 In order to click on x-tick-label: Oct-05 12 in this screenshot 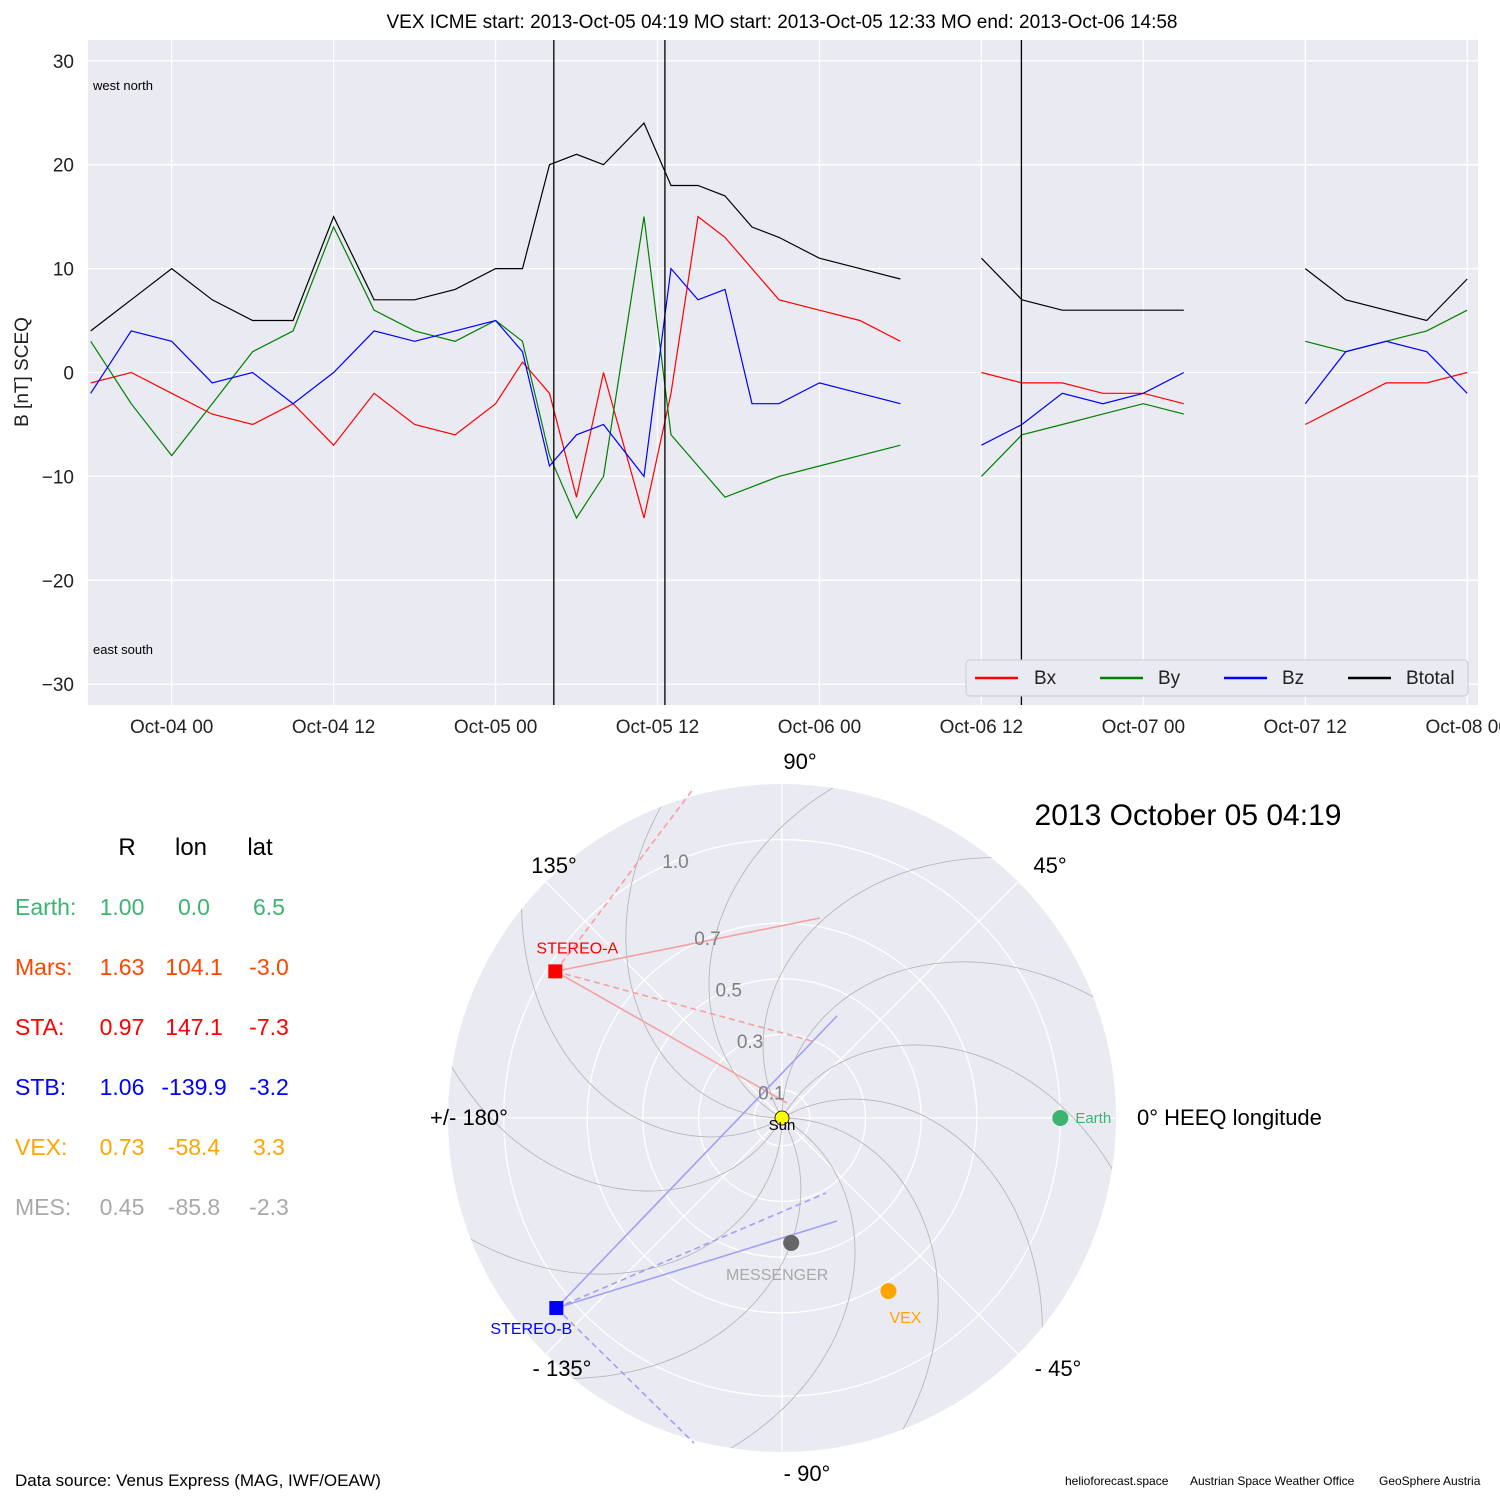, I will do `click(657, 727)`.